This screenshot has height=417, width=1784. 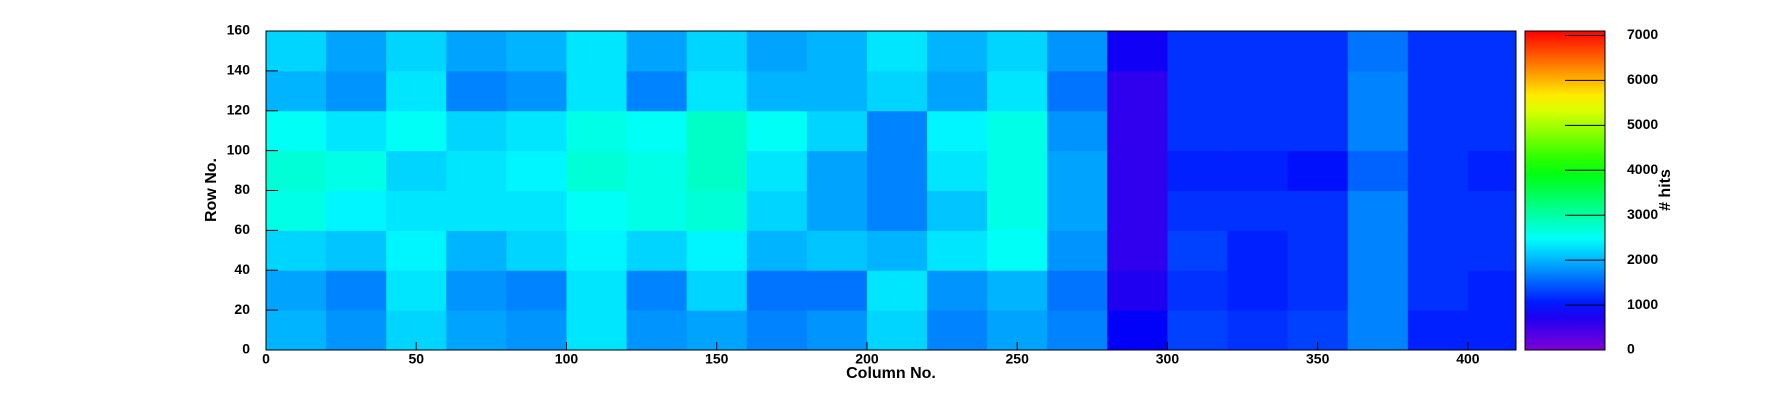 What do you see at coordinates (567, 359) in the screenshot?
I see `x-tick-label: 100` at bounding box center [567, 359].